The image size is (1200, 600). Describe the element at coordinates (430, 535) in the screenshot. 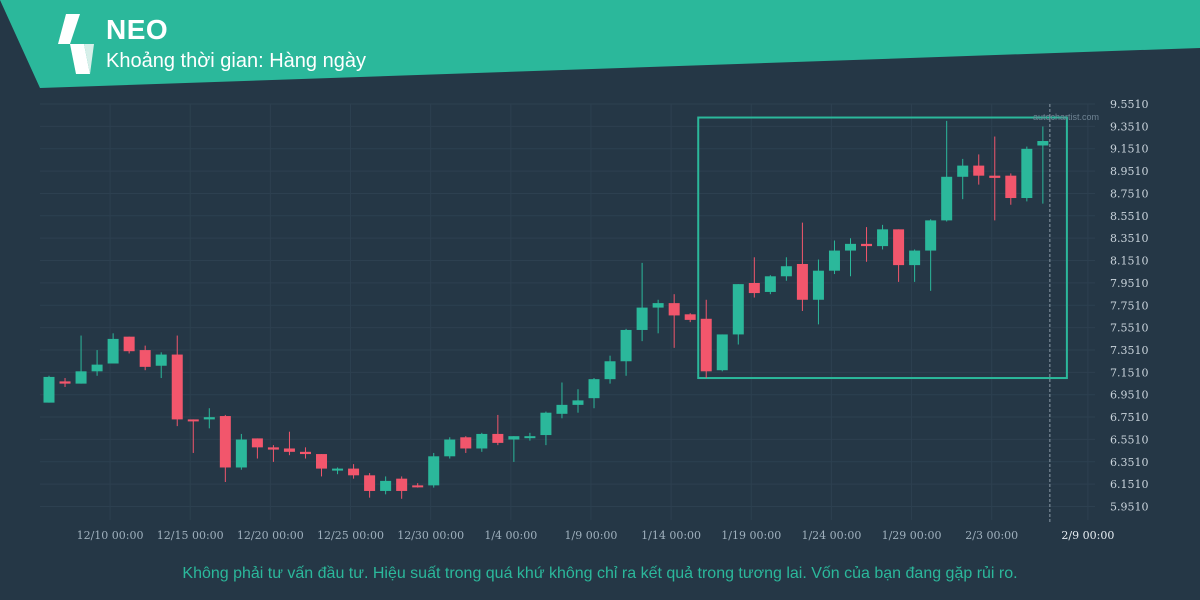

I see `x-tick-label: 12/30 00:00` at that location.